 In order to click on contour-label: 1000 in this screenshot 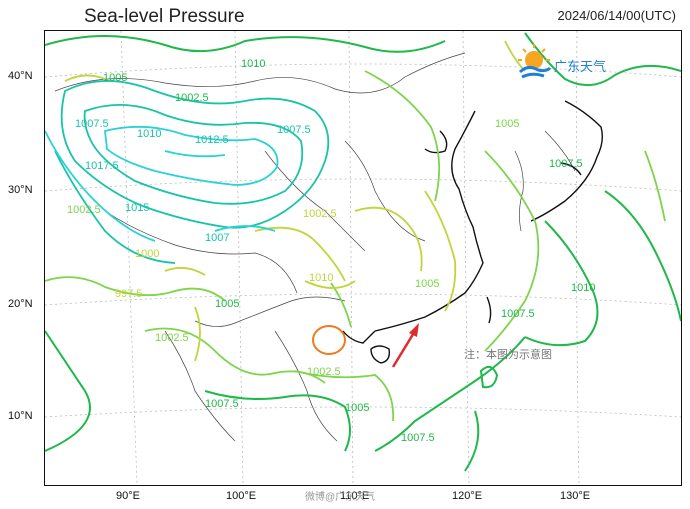, I will do `click(147, 254)`.